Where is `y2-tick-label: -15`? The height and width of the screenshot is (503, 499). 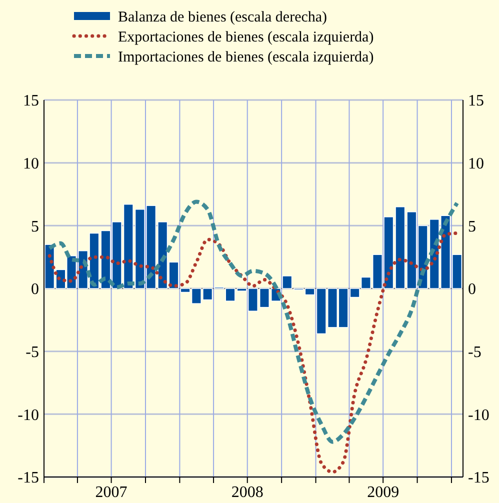 y2-tick-label: -15 is located at coordinates (479, 478).